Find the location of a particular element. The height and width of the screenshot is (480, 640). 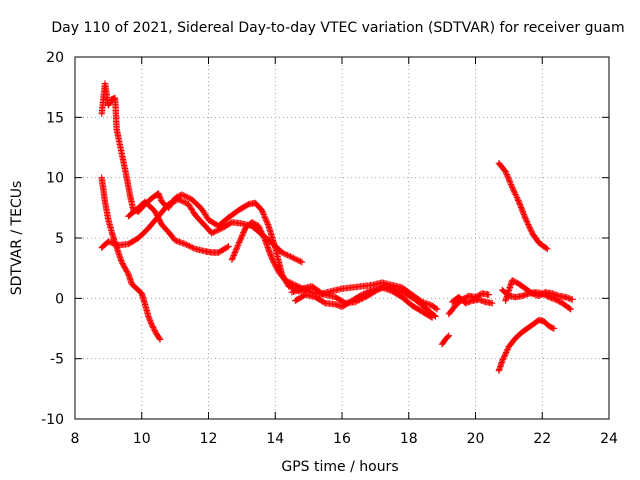

y-tick-label: 15 is located at coordinates (55, 118).